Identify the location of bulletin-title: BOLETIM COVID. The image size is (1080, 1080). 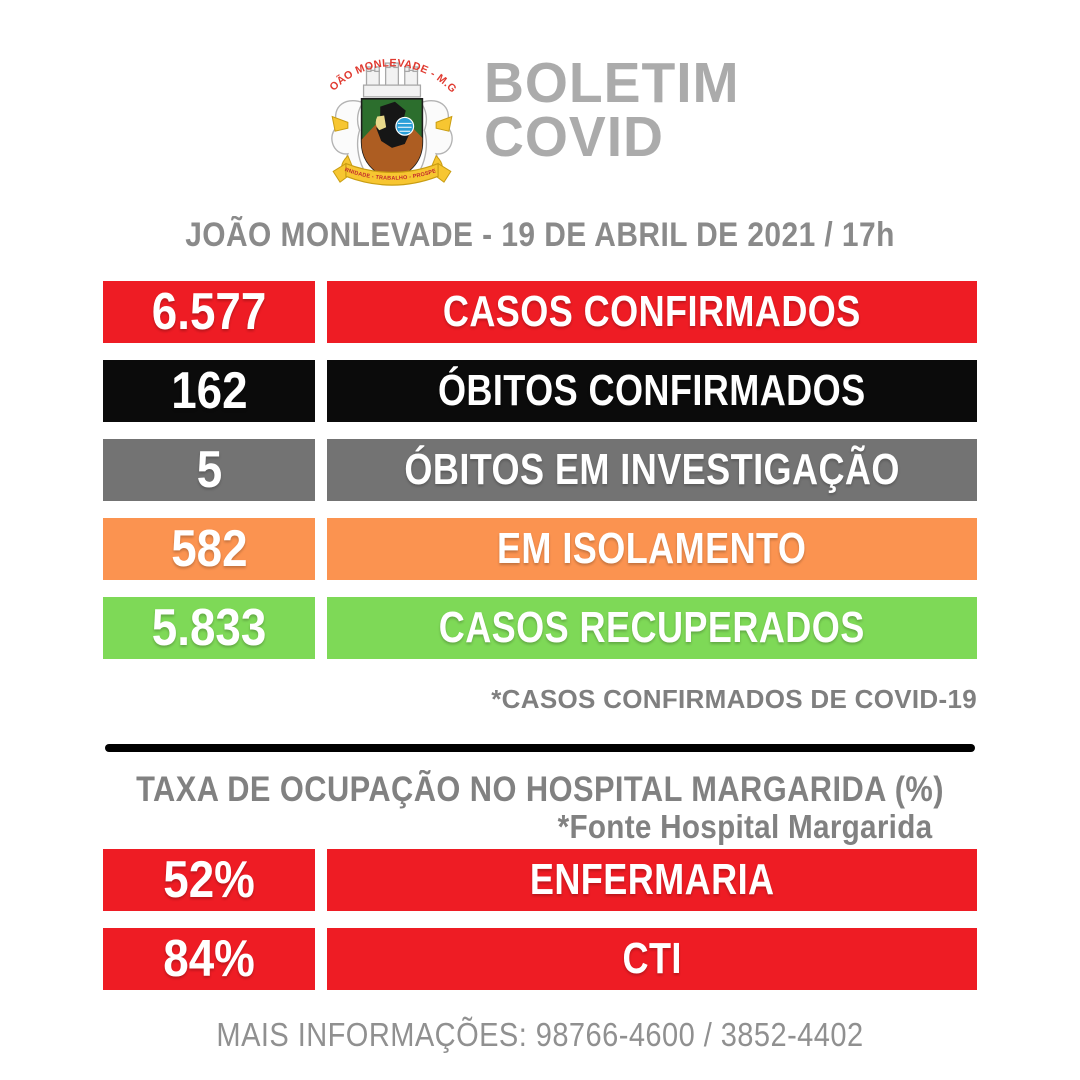
(615, 116).